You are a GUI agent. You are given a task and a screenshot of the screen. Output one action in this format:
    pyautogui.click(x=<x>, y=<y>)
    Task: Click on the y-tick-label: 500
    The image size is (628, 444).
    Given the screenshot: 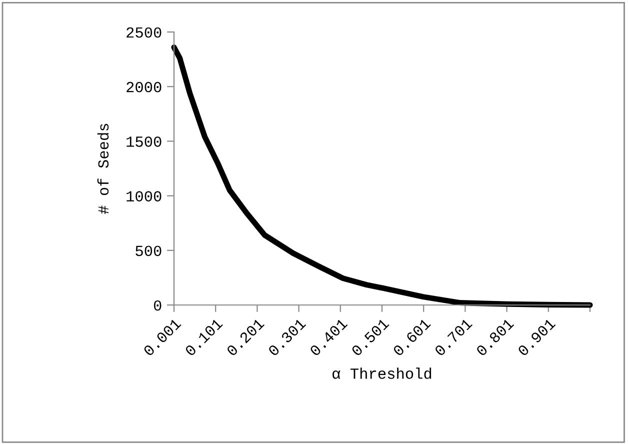 What is the action you would take?
    pyautogui.click(x=149, y=251)
    